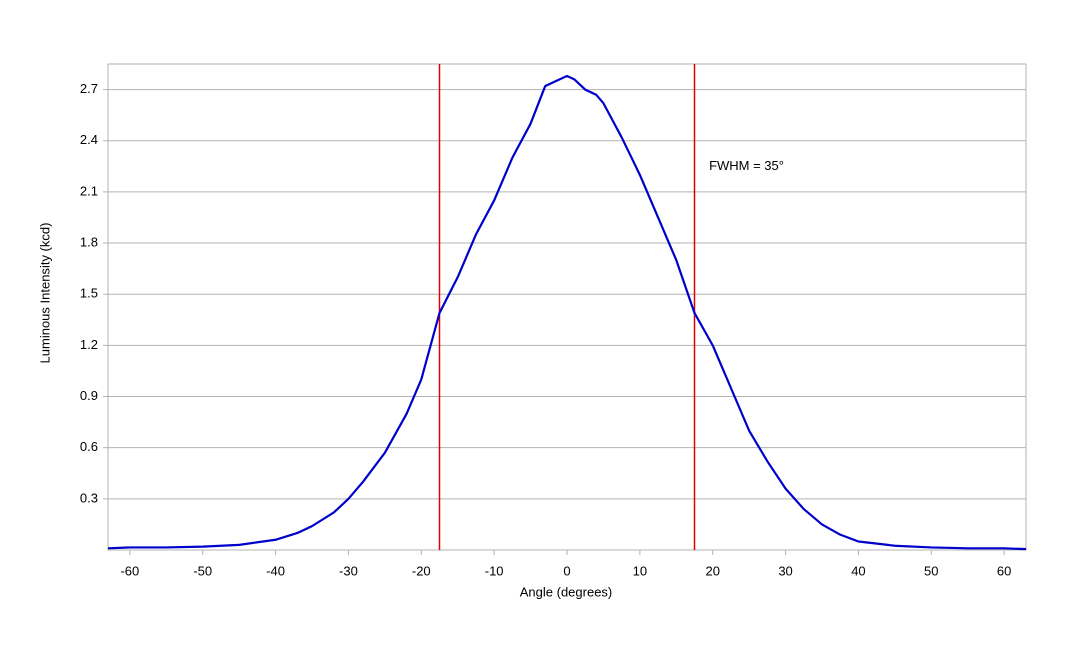 The height and width of the screenshot is (648, 1080). What do you see at coordinates (421, 570) in the screenshot?
I see `x-tick-label: -20` at bounding box center [421, 570].